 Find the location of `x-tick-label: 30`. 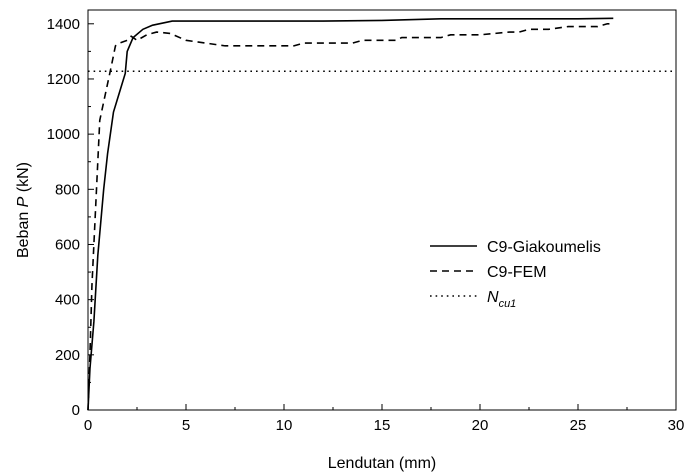

x-tick-label: 30 is located at coordinates (676, 425).